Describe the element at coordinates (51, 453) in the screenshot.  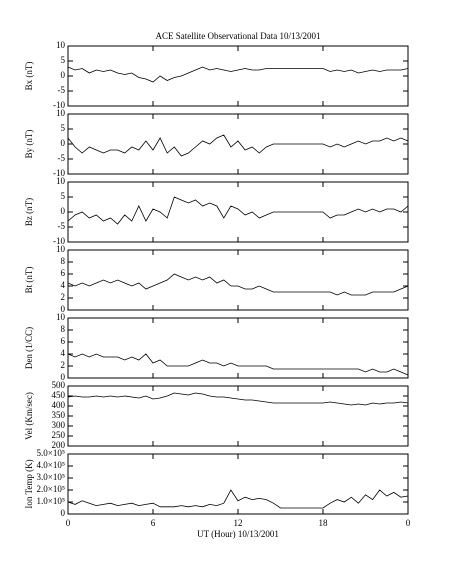
I see `y-tick-label: 5.0×10⁵` at that location.